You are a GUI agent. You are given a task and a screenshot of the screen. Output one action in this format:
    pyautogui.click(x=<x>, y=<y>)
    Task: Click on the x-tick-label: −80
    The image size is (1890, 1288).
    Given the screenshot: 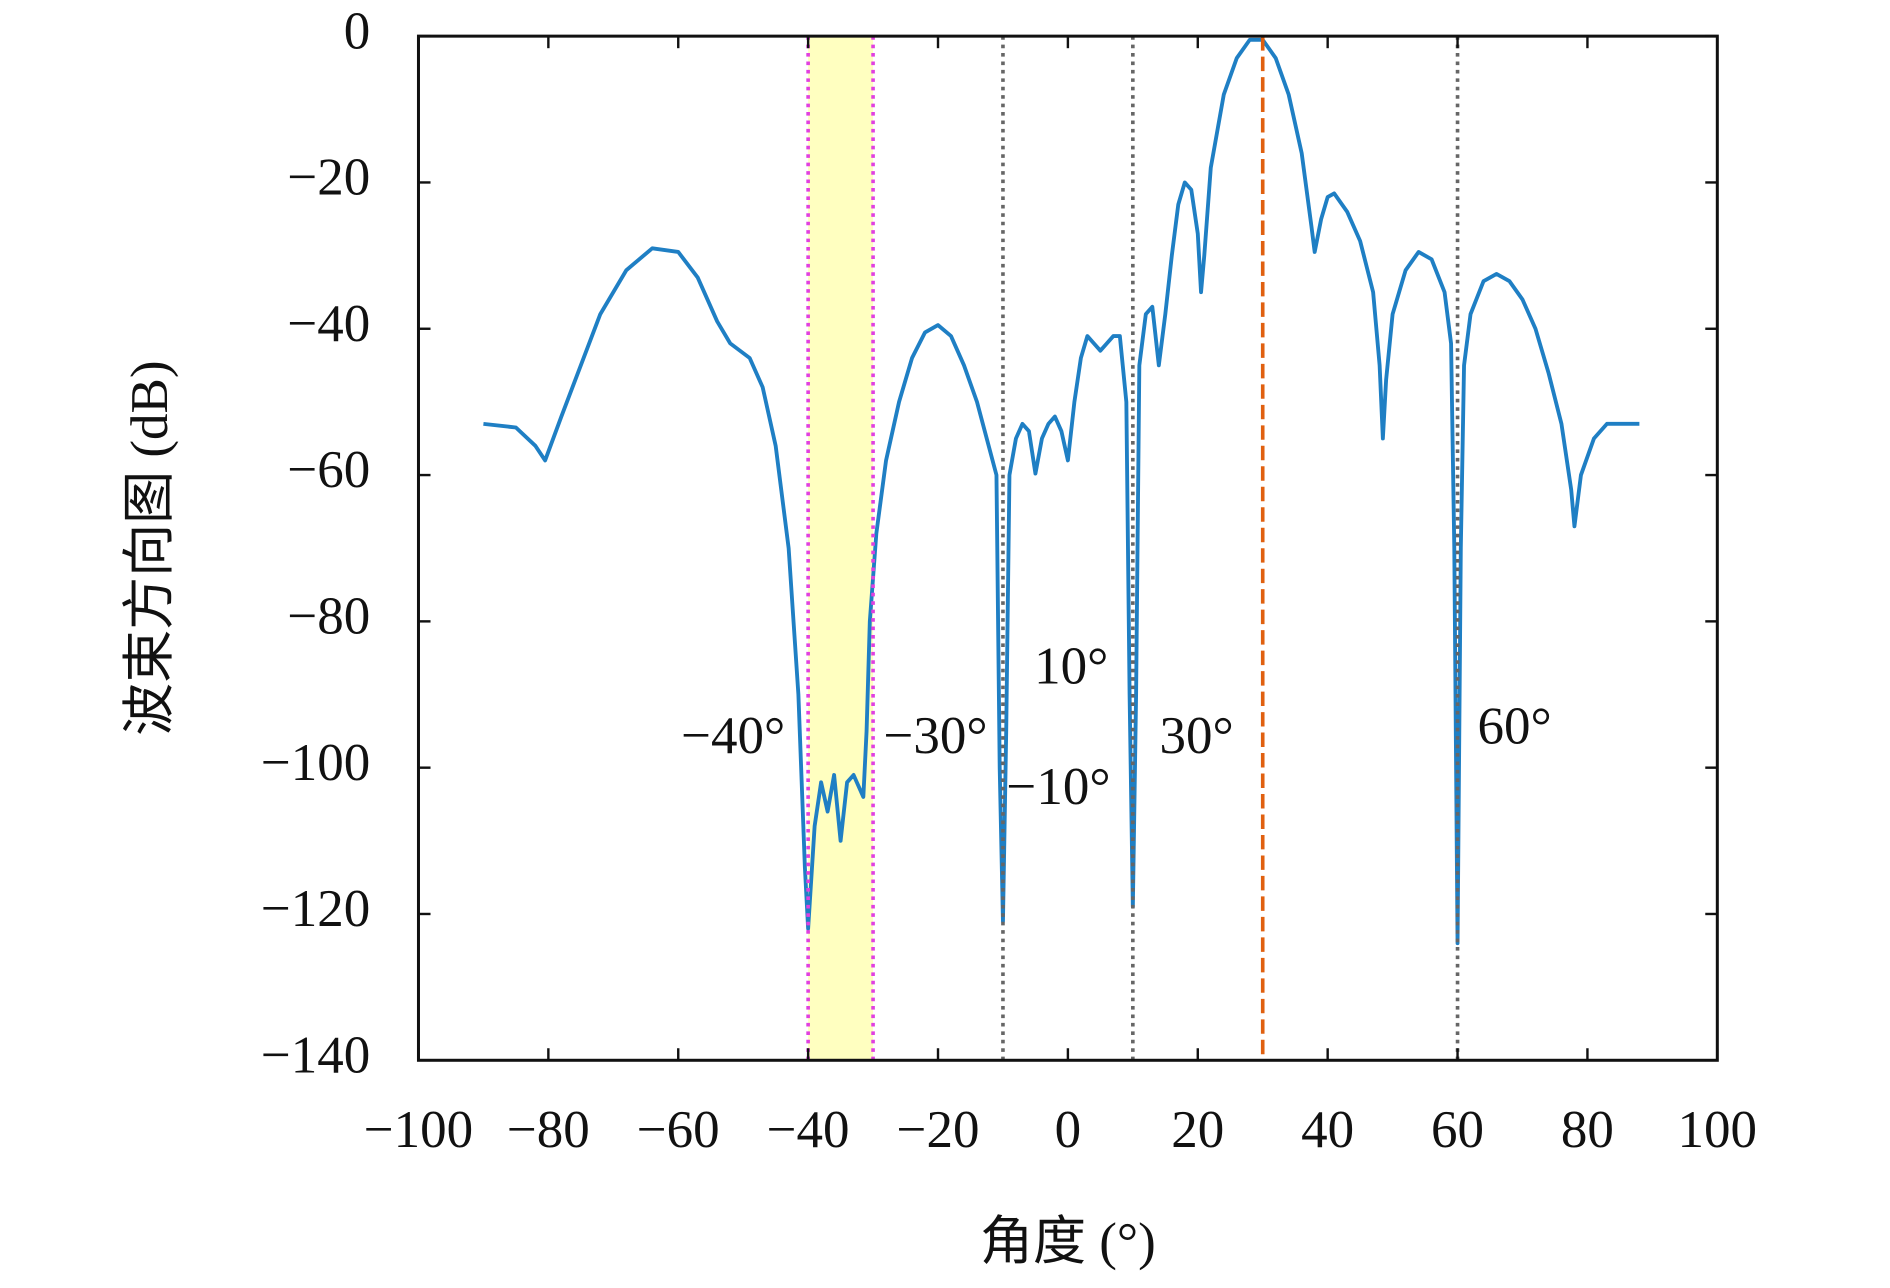 What is the action you would take?
    pyautogui.click(x=548, y=1130)
    